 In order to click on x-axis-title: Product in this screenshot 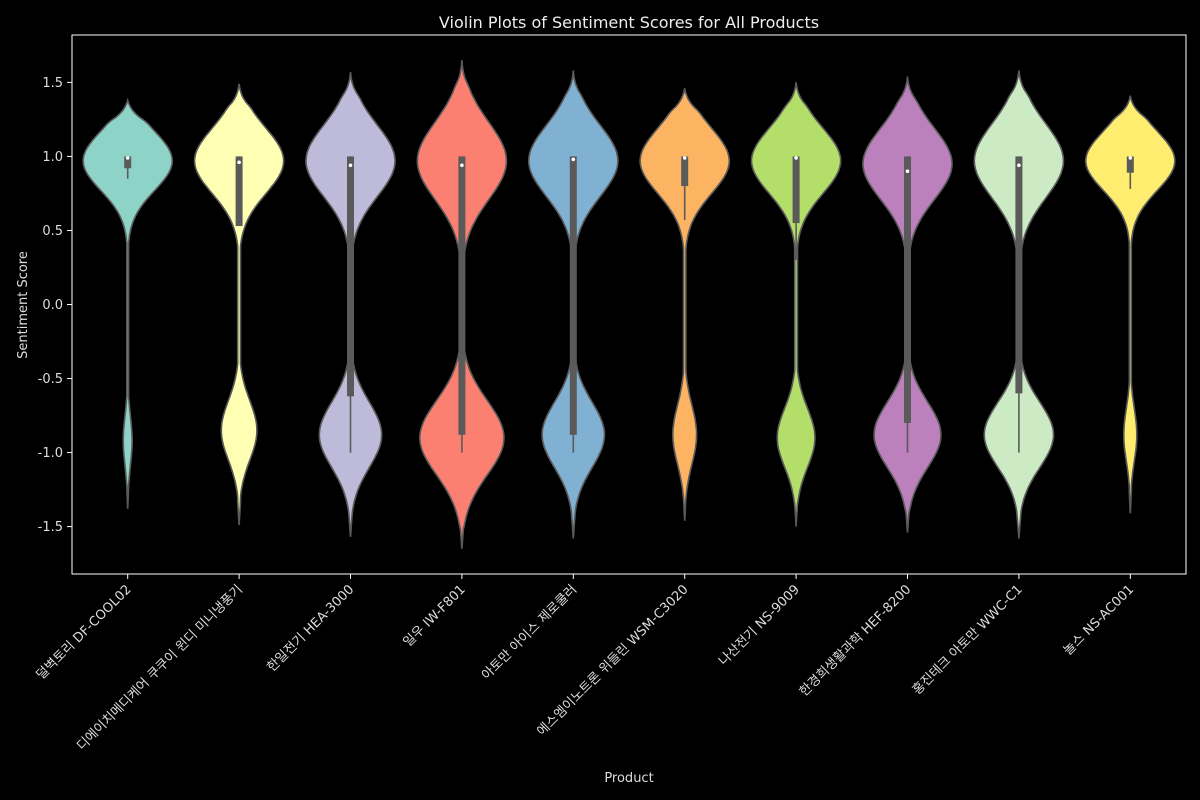, I will do `click(628, 778)`.